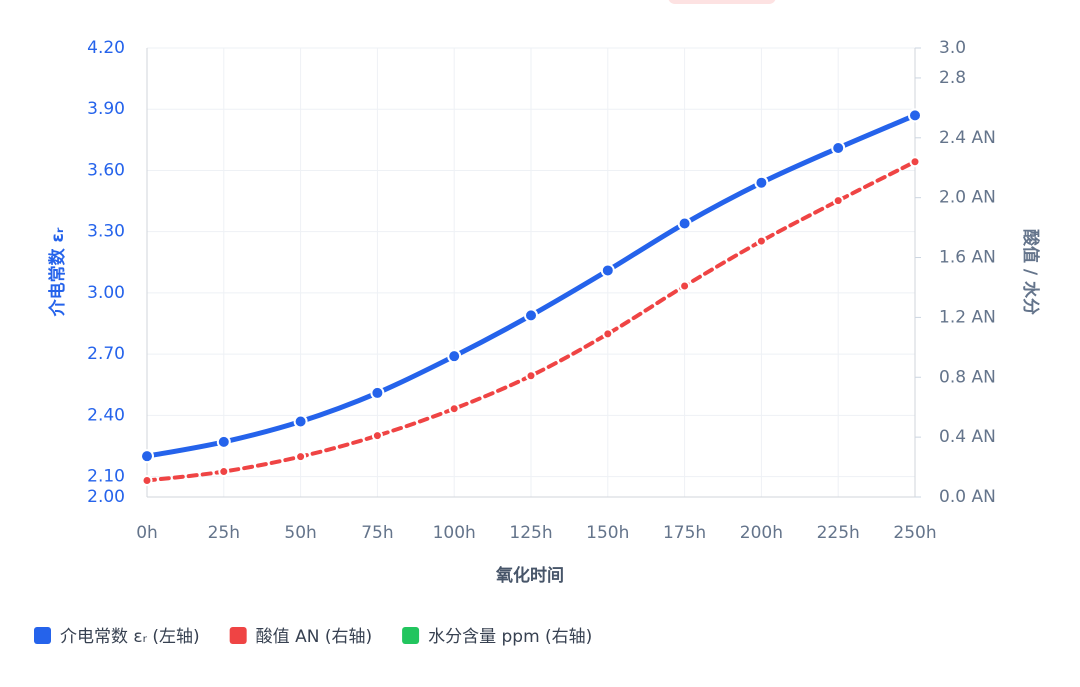  Describe the element at coordinates (914, 533) in the screenshot. I see `x-tick-label: 250h` at that location.